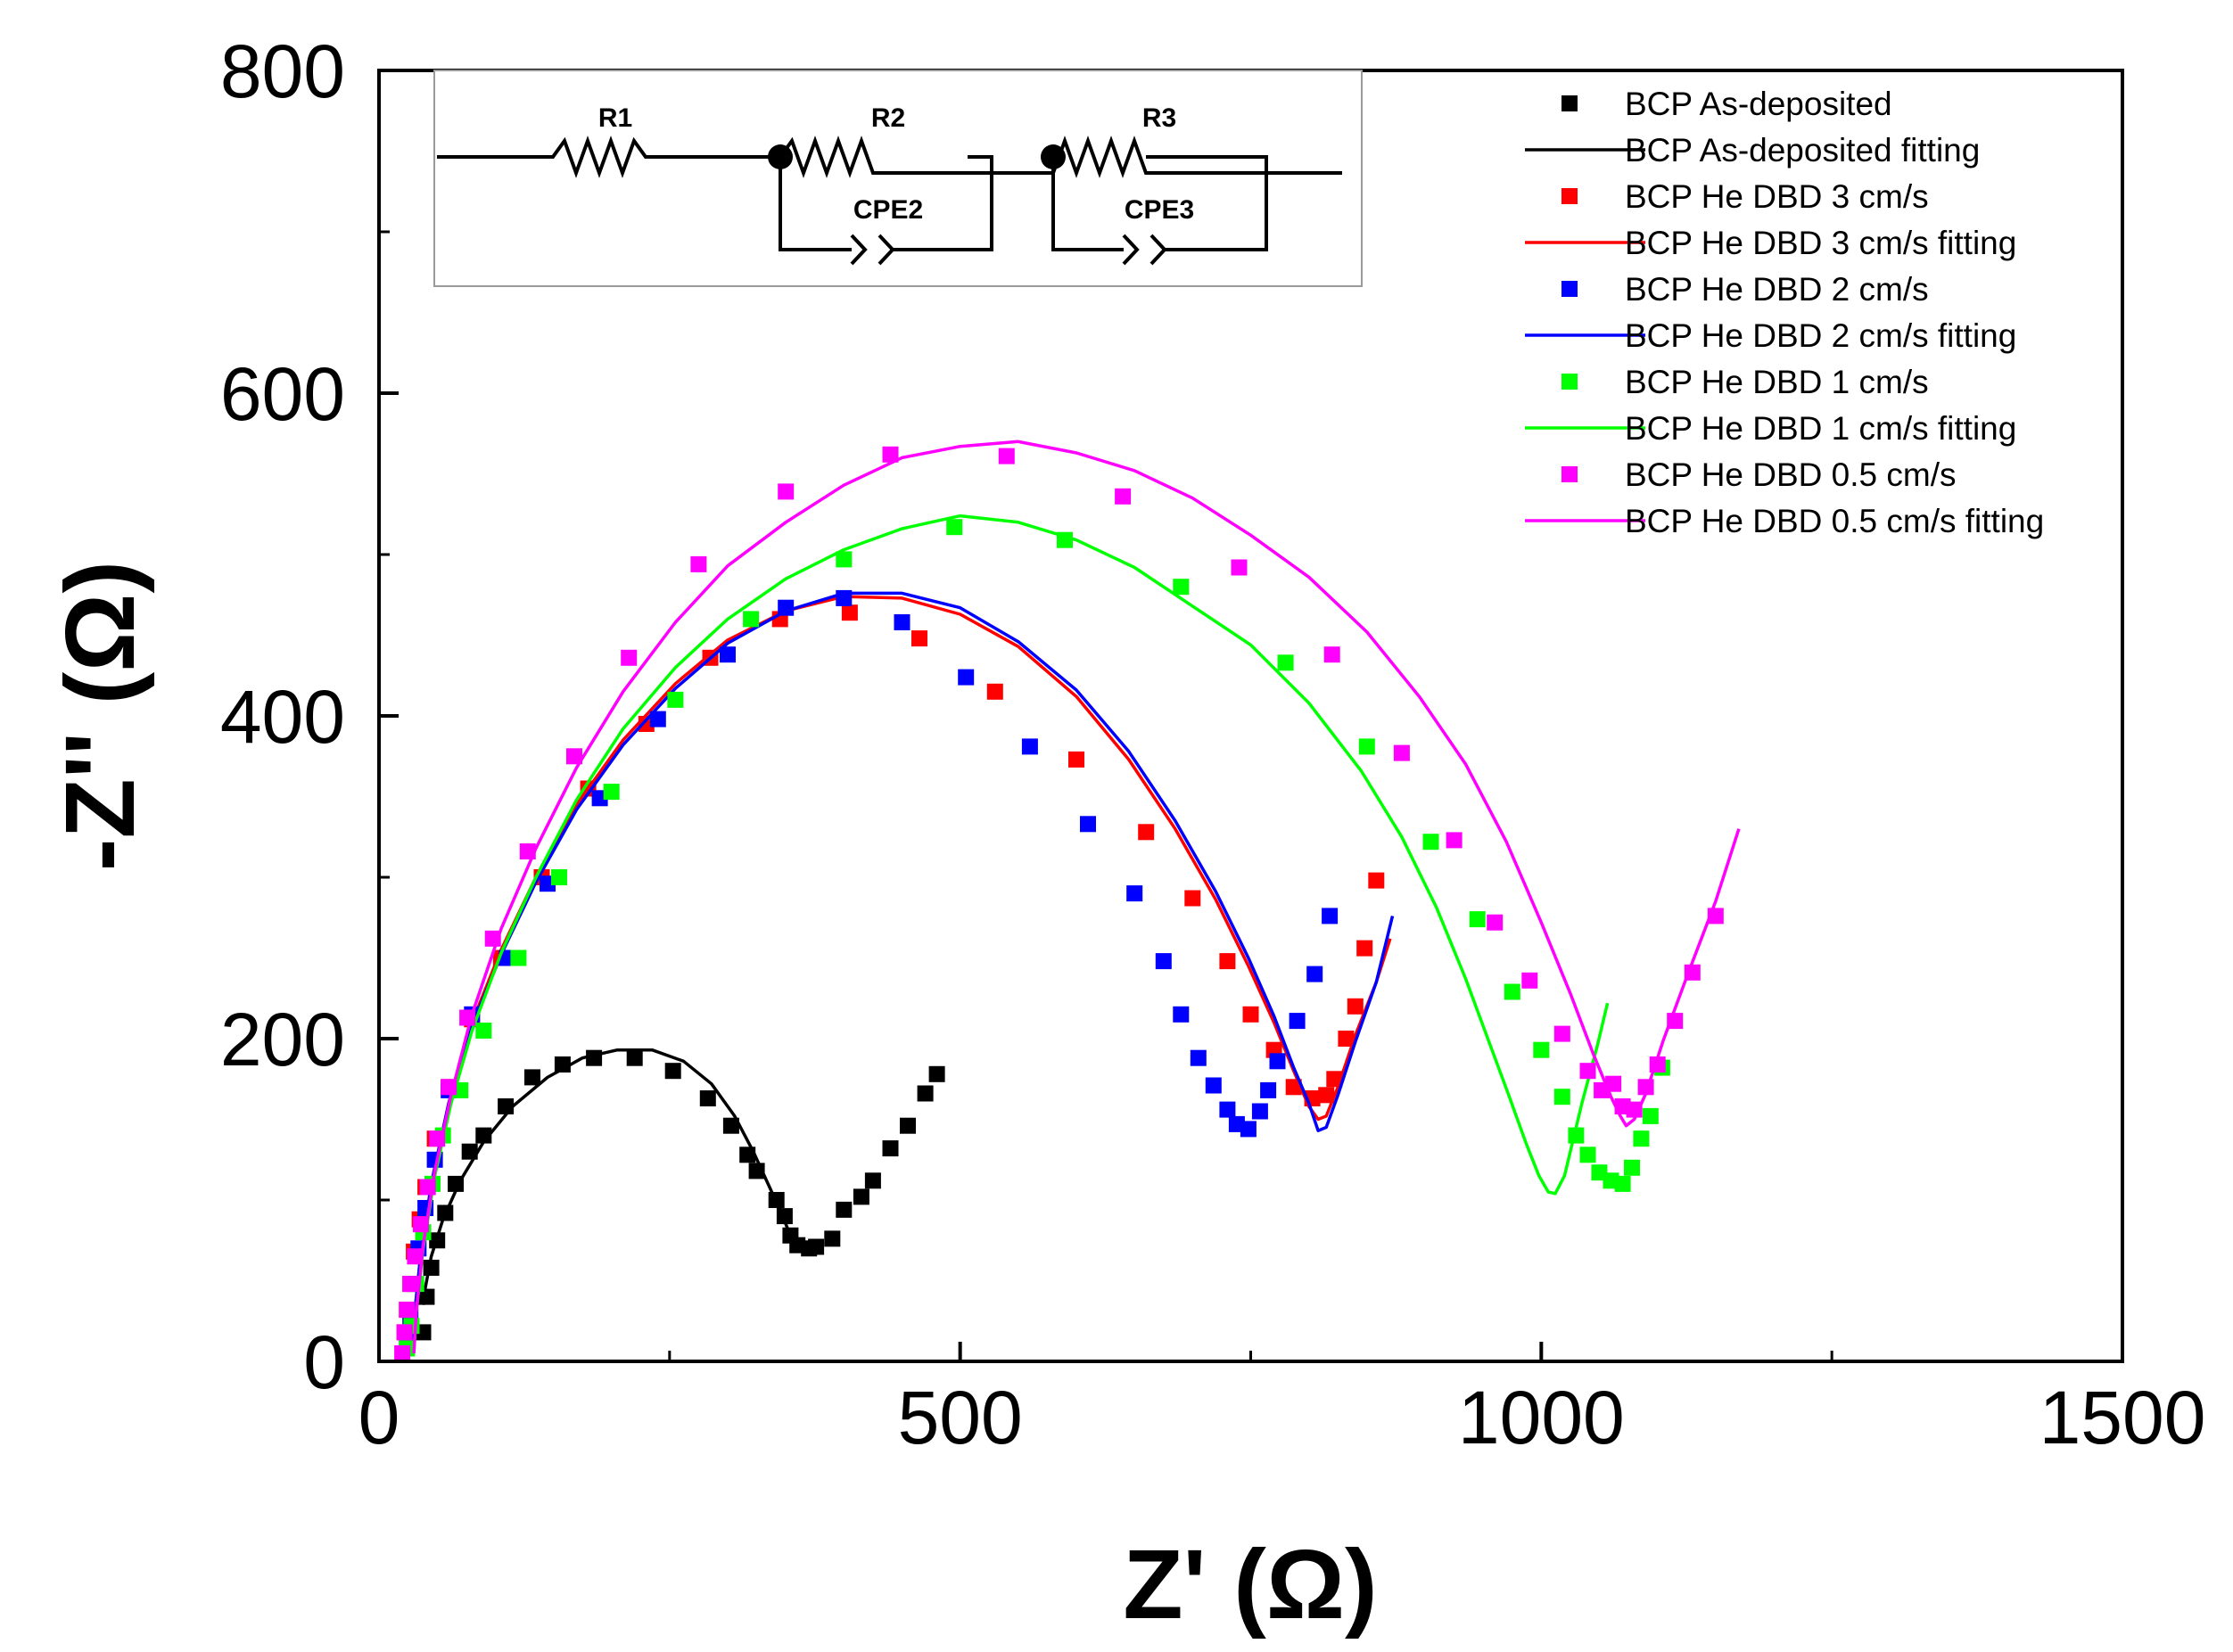  Describe the element at coordinates (1790, 474) in the screenshot. I see `legend-label: BCP He DBD 0.5 cm/s` at that location.